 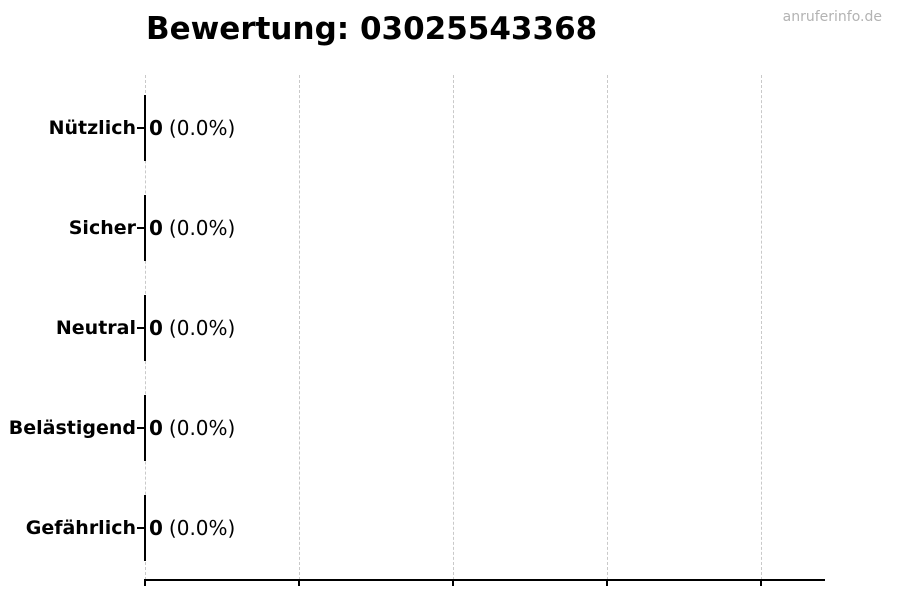 What do you see at coordinates (484, 580) in the screenshot?
I see `x-axis-line` at bounding box center [484, 580].